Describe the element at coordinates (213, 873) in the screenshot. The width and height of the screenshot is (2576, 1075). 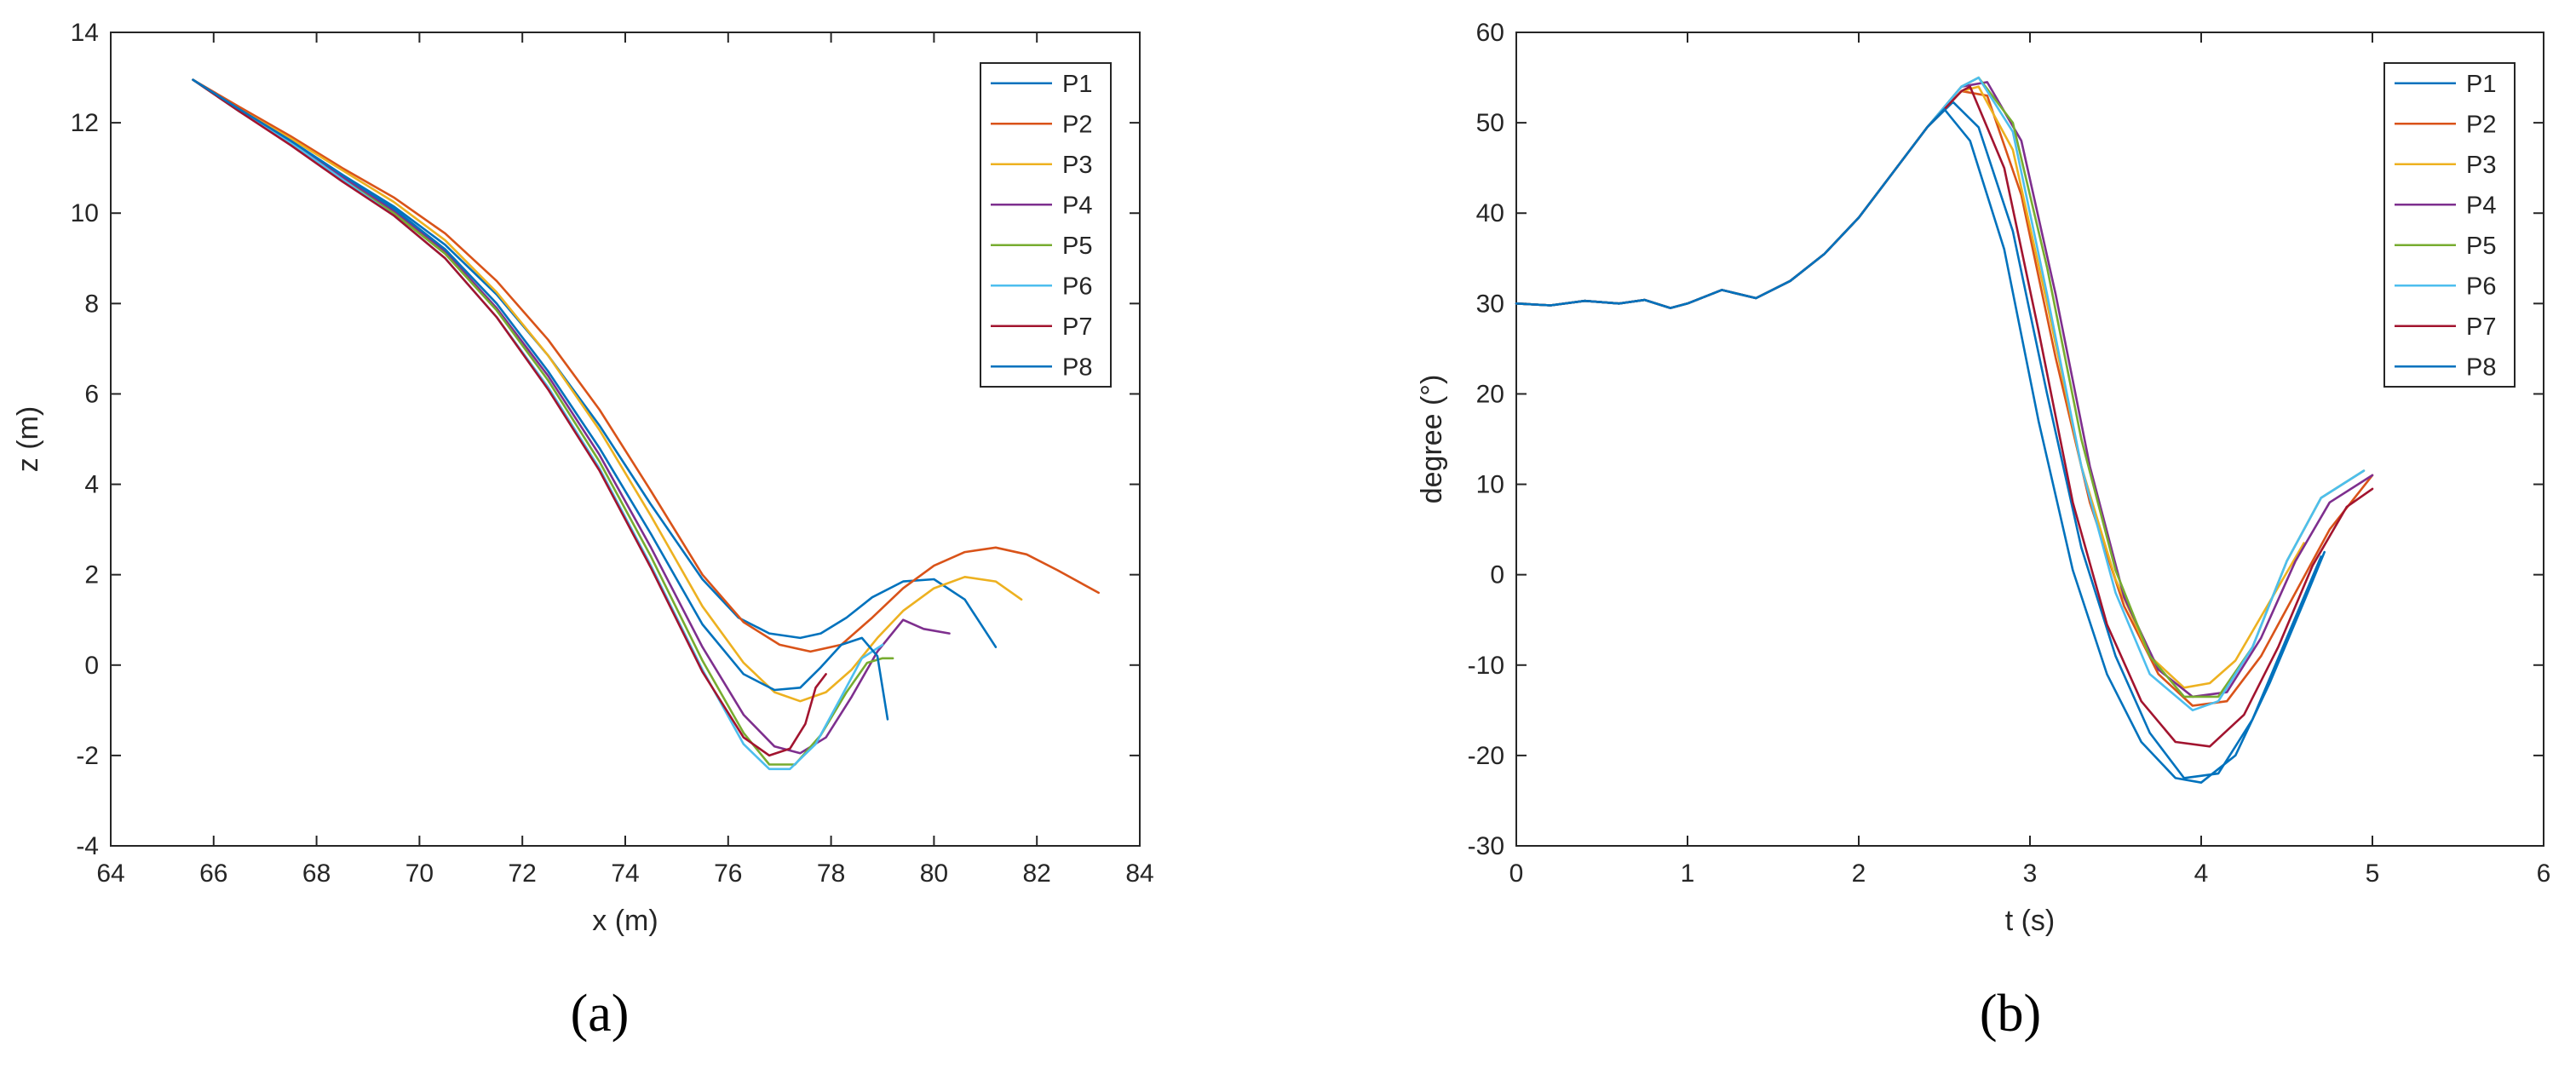
I see `x-tick-label: 66` at that location.